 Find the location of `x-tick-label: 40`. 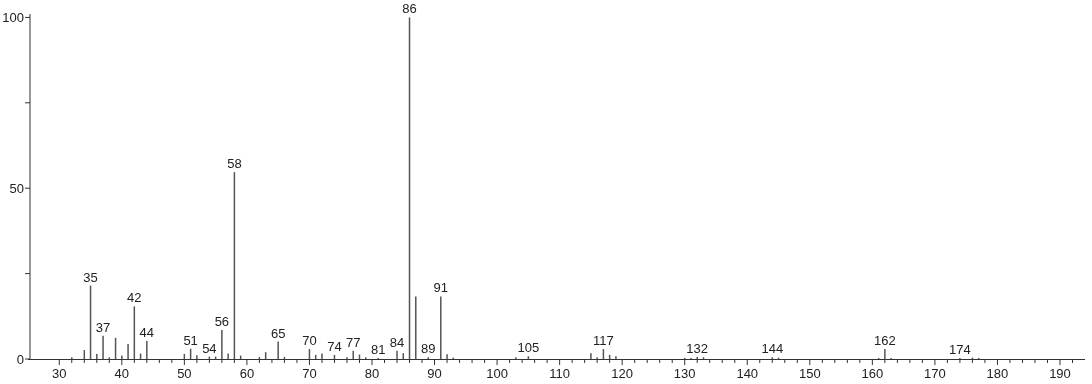

x-tick-label: 40 is located at coordinates (122, 373).